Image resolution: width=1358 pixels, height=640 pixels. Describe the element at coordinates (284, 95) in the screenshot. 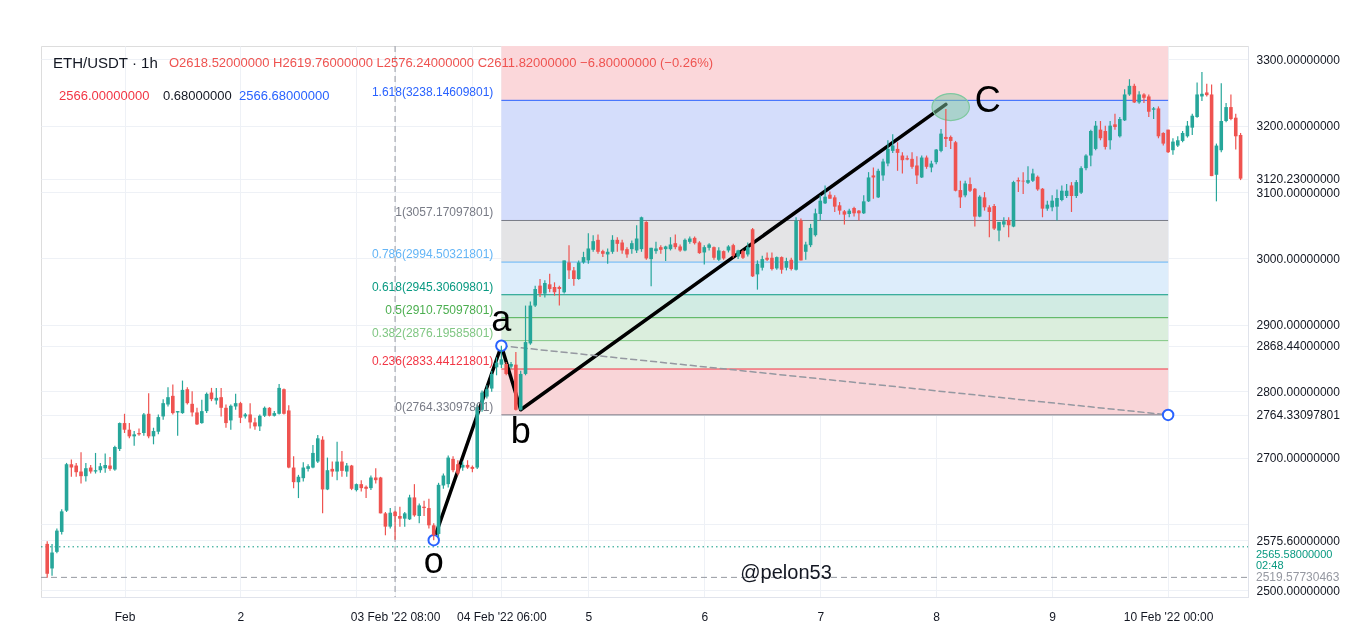

I see `annotation: 2566.68000000` at that location.